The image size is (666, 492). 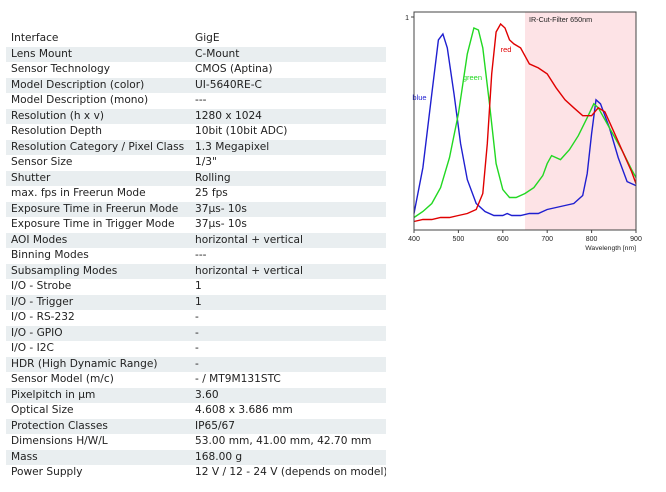 I want to click on spec-label: Binning Modes, so click(x=50, y=255).